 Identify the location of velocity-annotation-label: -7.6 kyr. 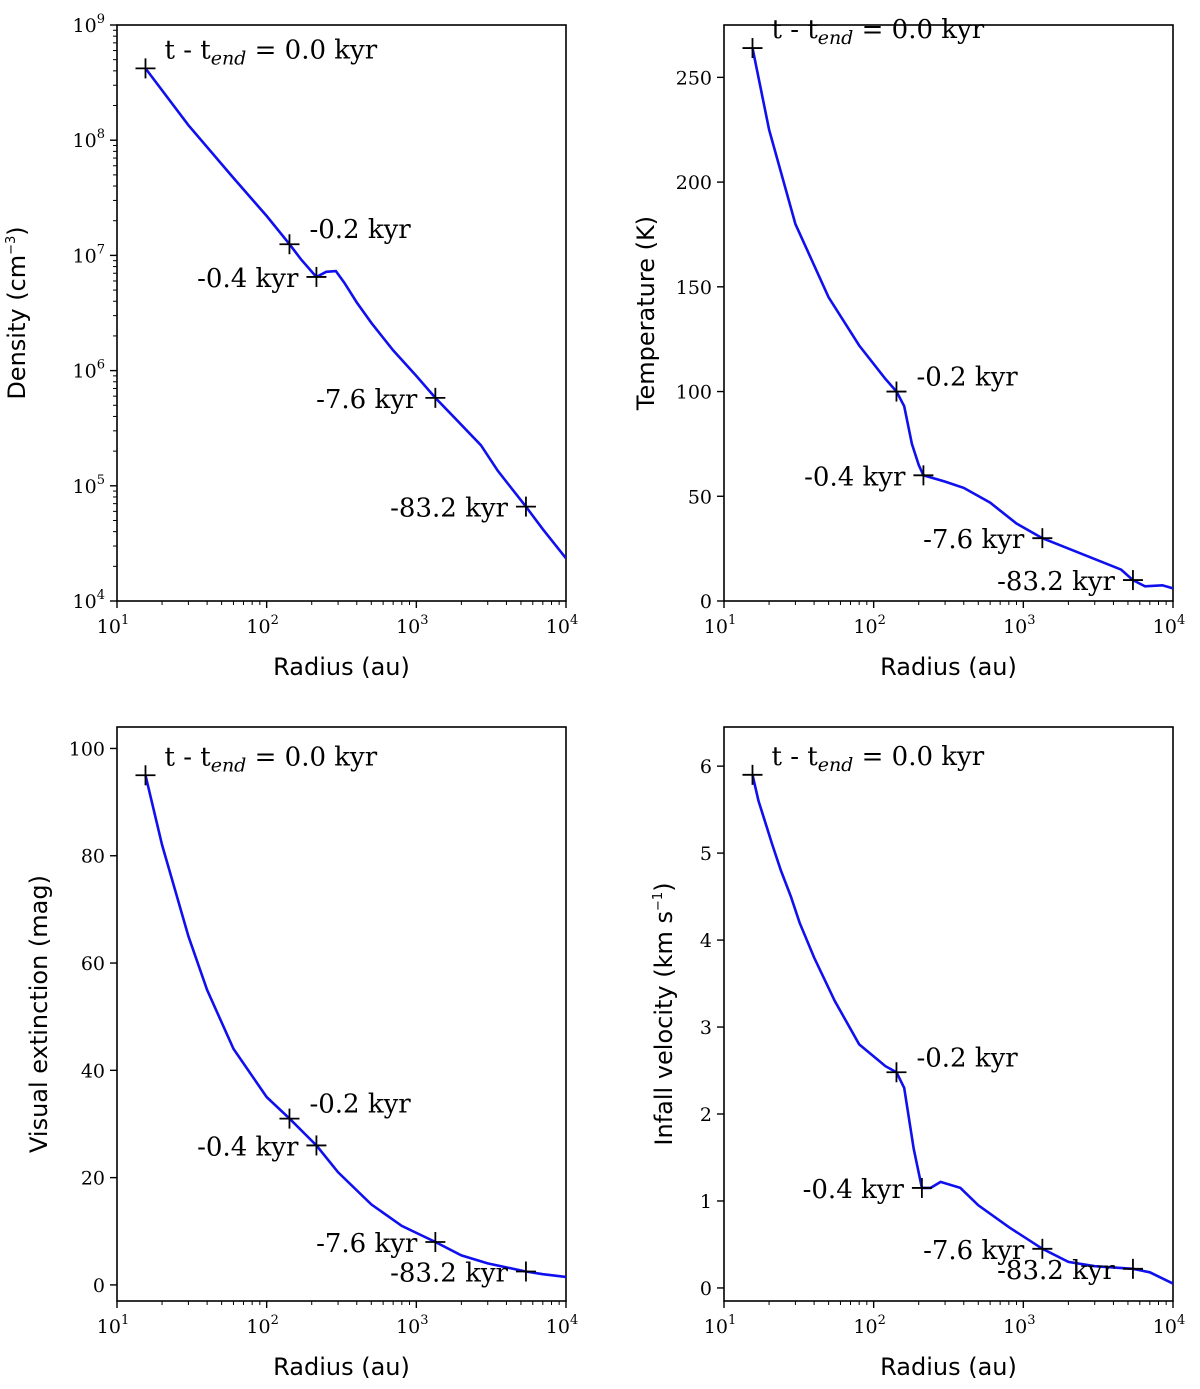
(974, 1251).